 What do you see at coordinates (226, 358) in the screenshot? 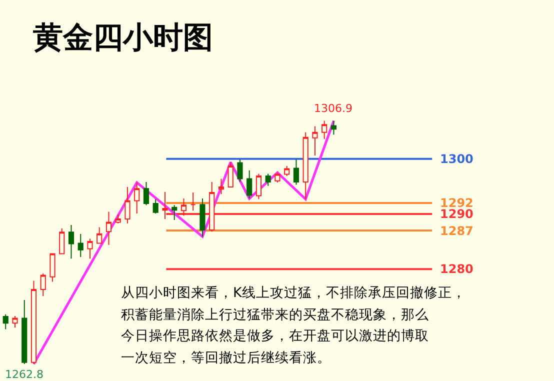
I see `annotation: 一次短空，等回撤过后继续看涨。` at bounding box center [226, 358].